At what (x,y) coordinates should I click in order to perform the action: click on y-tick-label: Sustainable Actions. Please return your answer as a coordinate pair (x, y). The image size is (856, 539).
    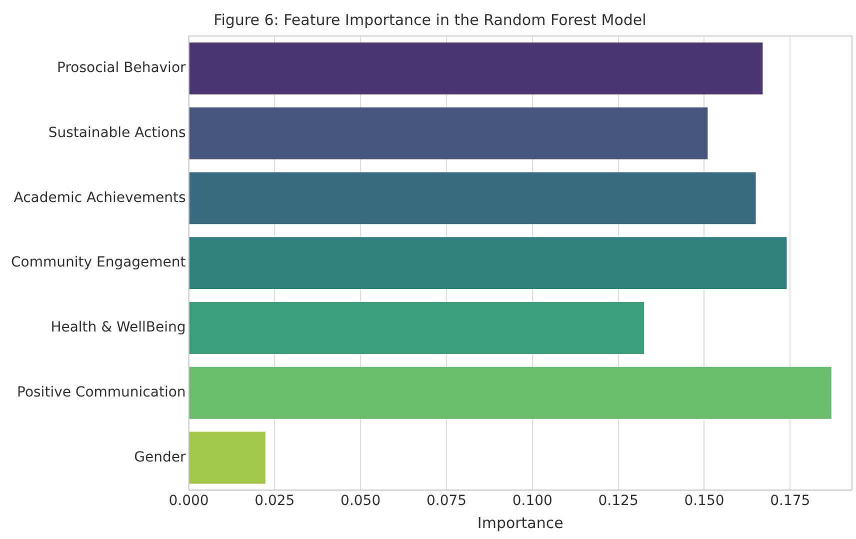
    Looking at the image, I should click on (117, 132).